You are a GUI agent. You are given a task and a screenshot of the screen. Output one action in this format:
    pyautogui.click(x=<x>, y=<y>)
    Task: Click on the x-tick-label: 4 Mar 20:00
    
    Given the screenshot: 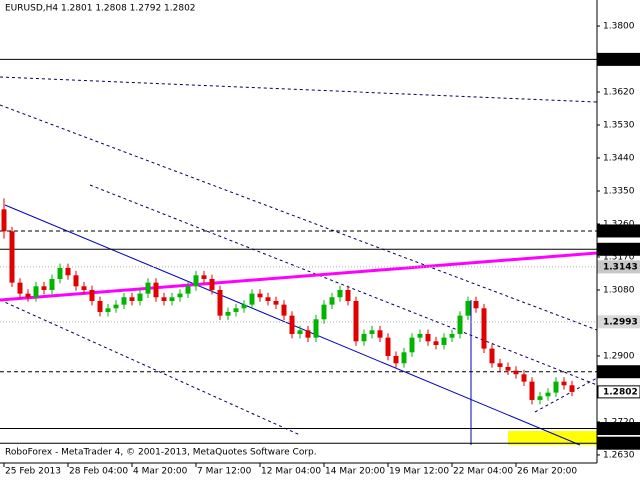 What is the action you would take?
    pyautogui.click(x=160, y=472)
    